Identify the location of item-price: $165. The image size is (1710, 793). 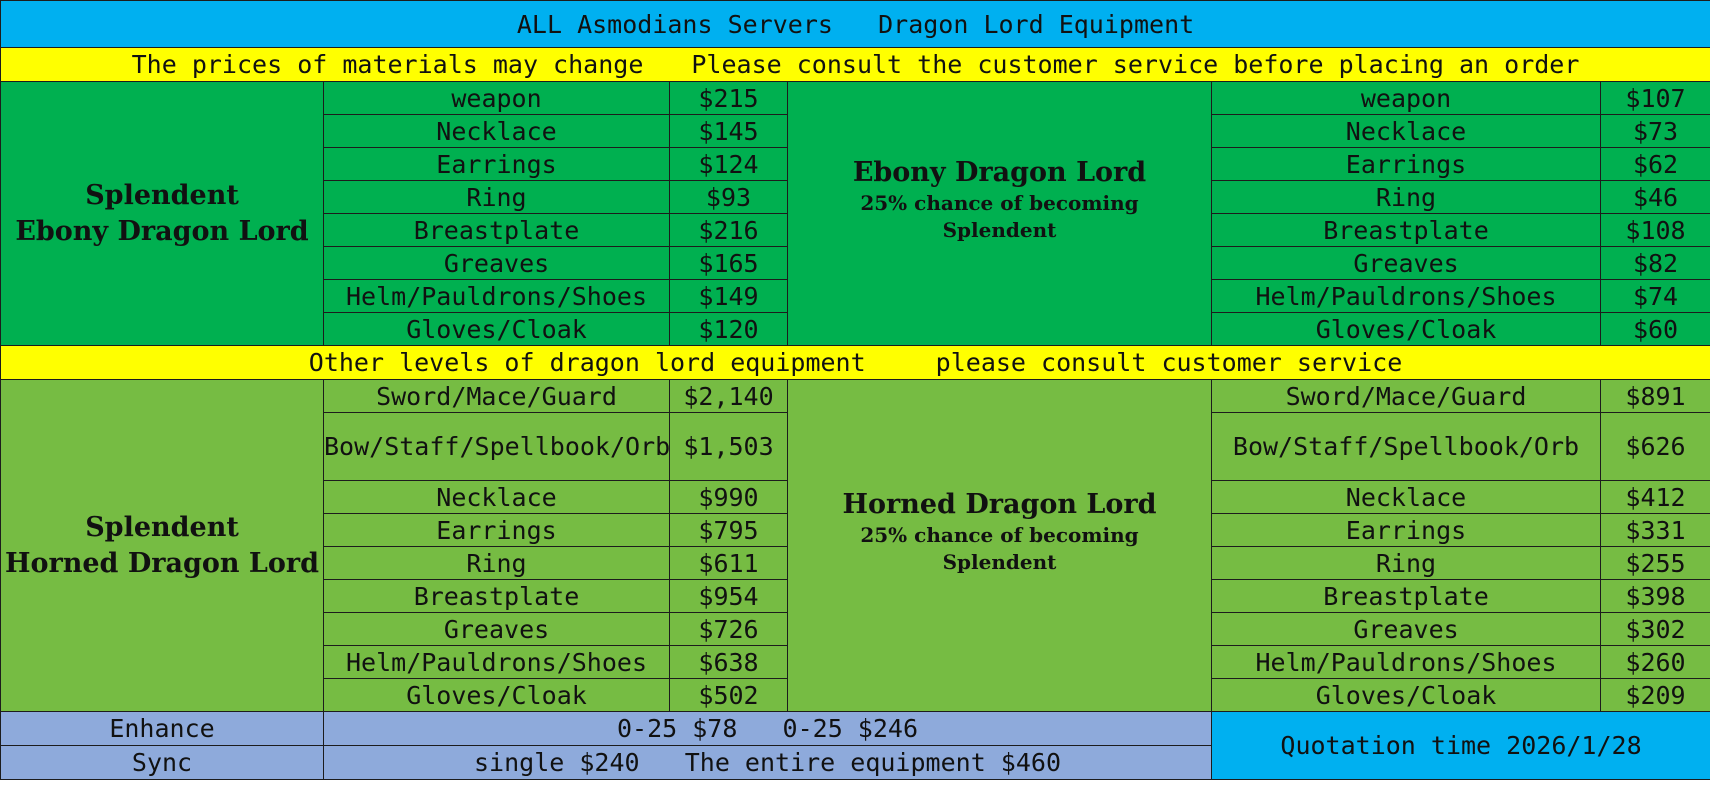
(728, 263).